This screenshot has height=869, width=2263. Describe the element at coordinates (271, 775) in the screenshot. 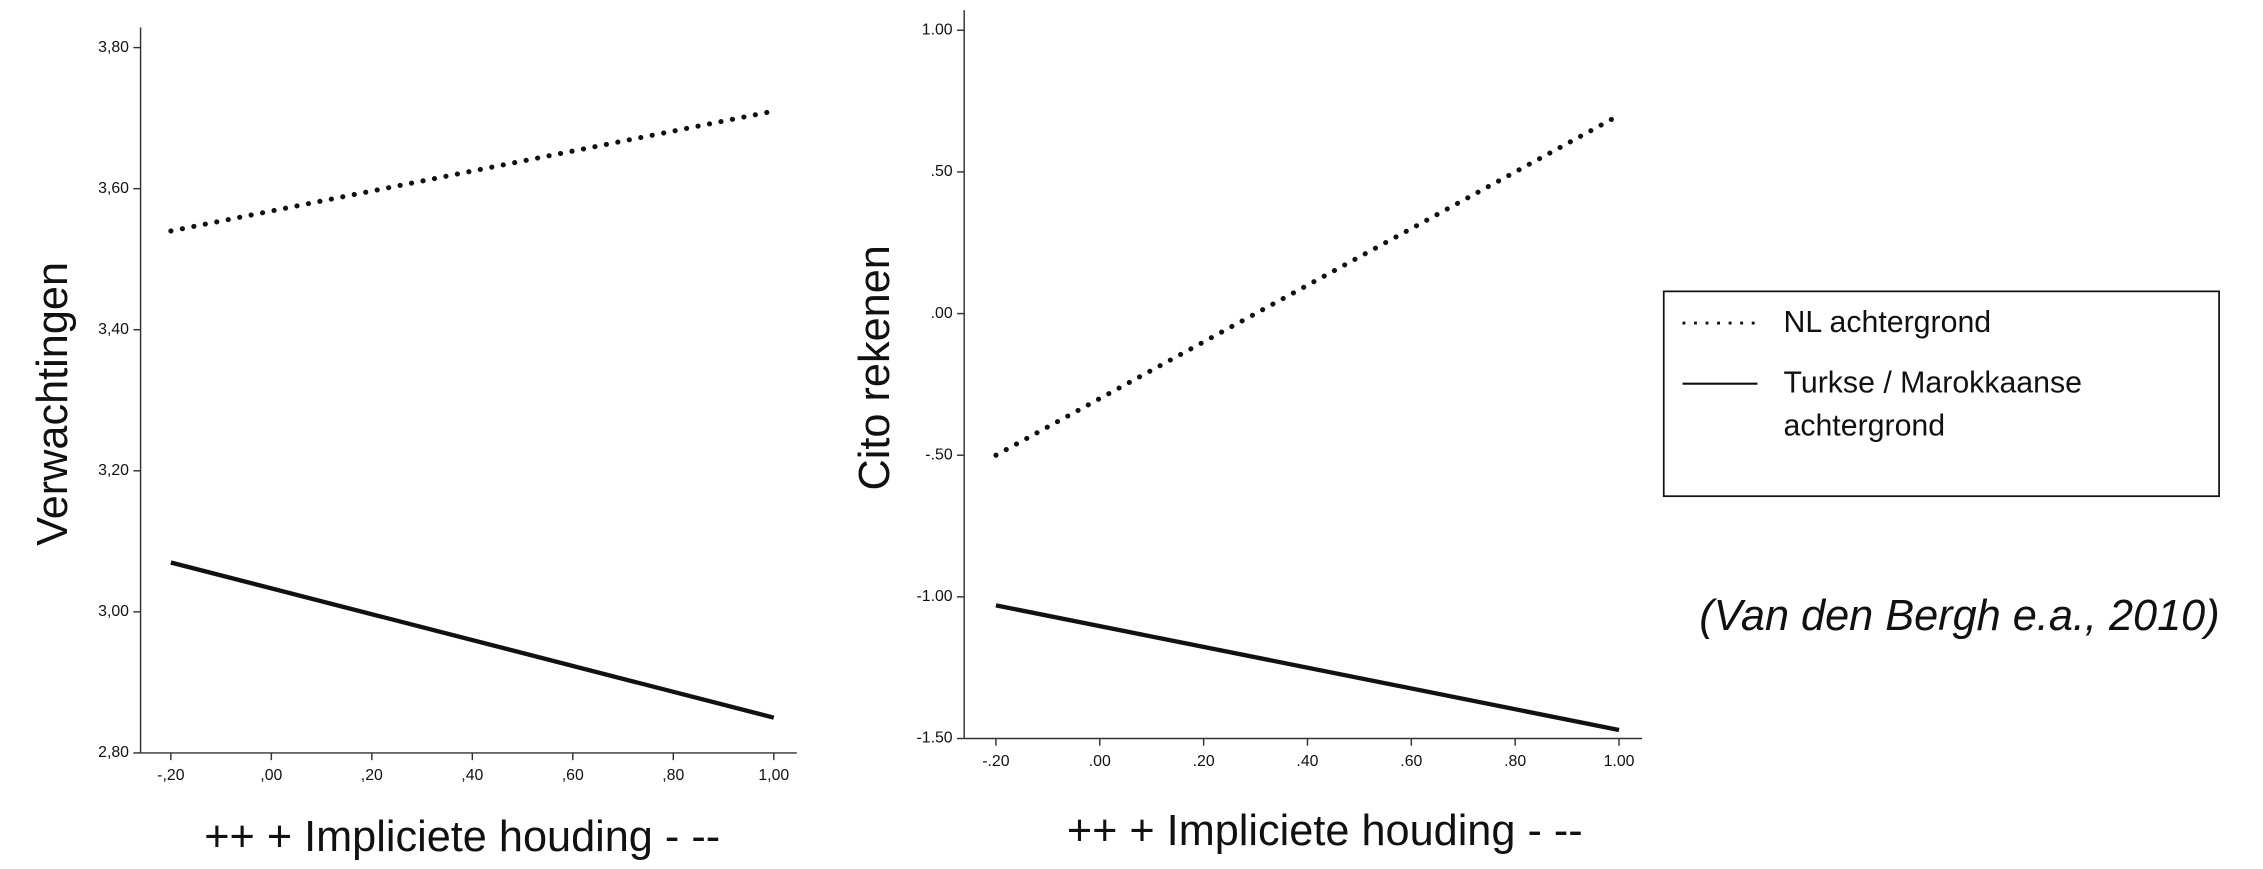

I see `x-tick-label: ,00` at that location.